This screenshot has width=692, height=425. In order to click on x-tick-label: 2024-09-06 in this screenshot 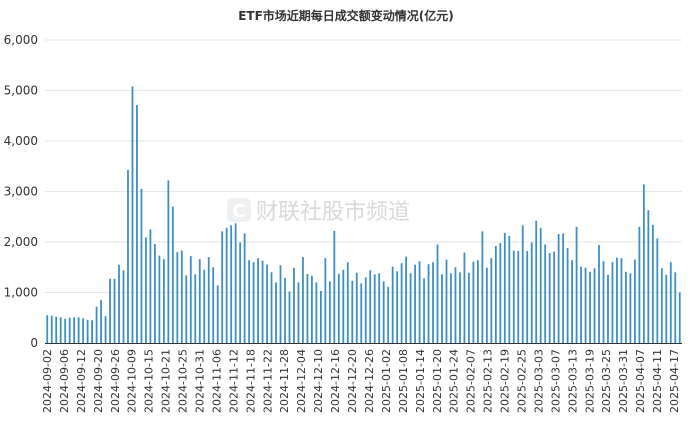, I will do `click(64, 381)`.